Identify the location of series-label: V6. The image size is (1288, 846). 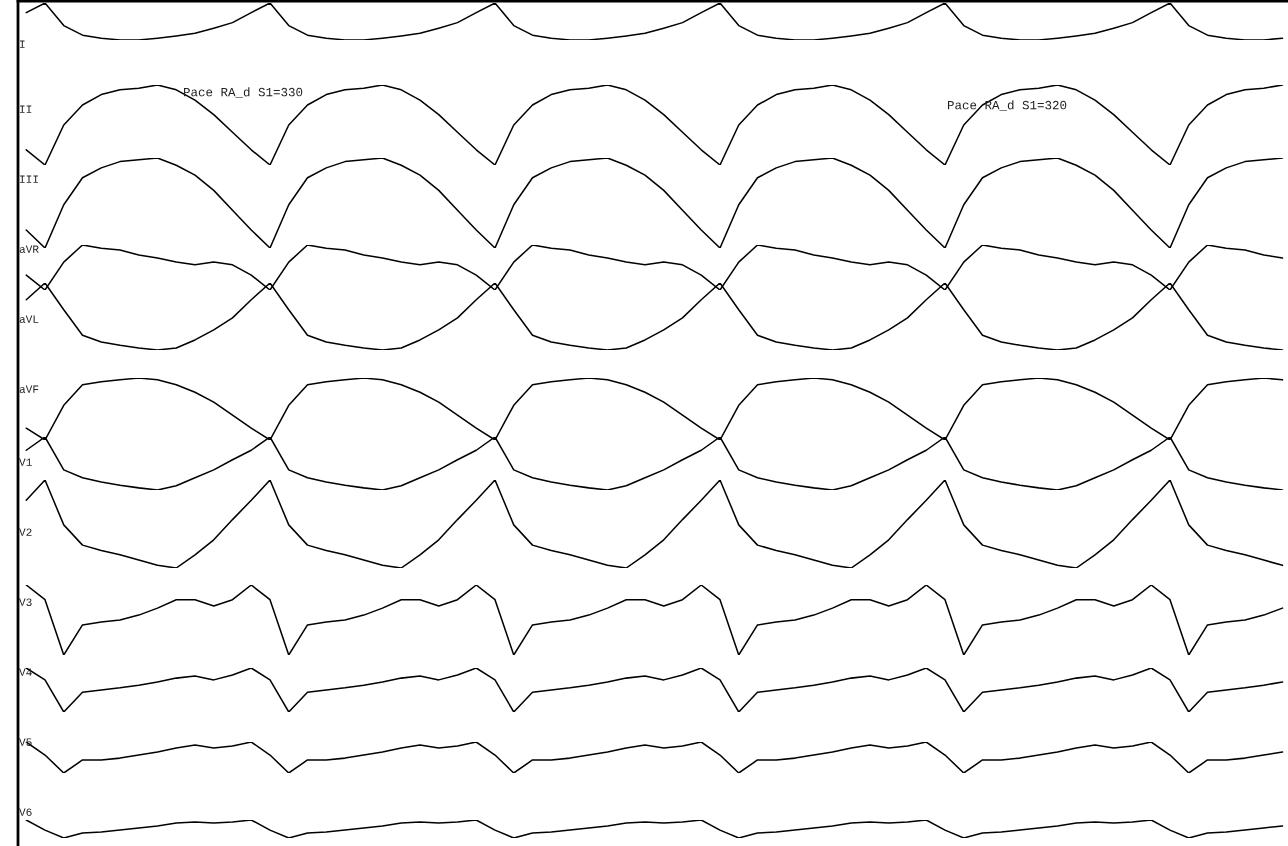
(25, 812).